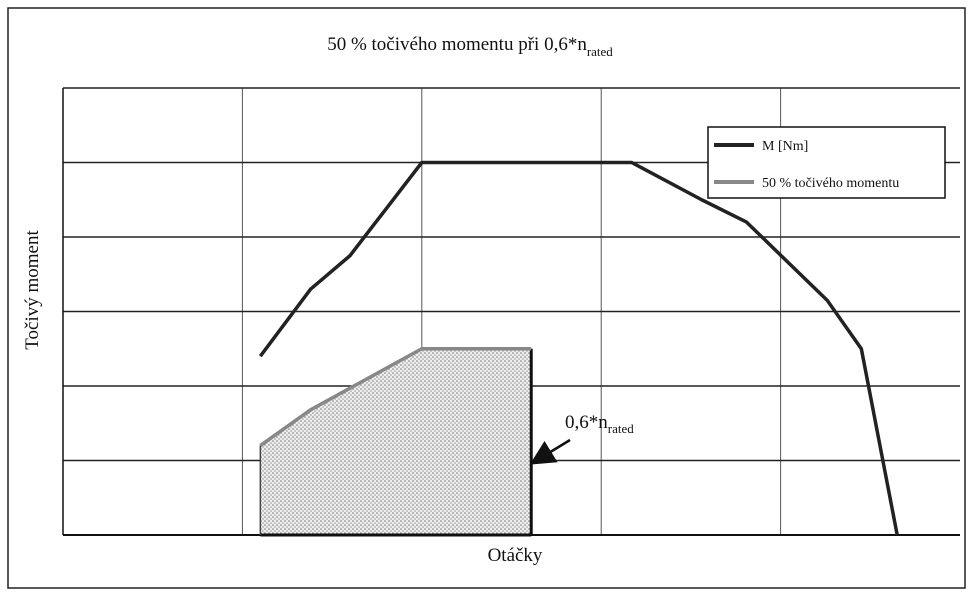  I want to click on annotation: 0,6*nrated, so click(599, 424).